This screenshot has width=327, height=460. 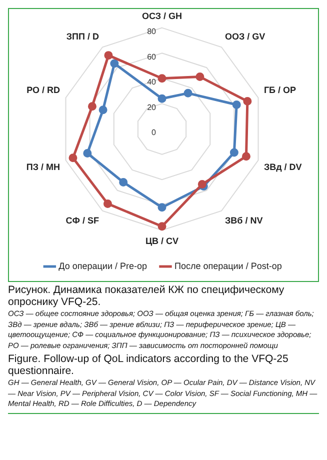 What do you see at coordinates (83, 221) in the screenshot?
I see `spoke-label: СФ / SF` at bounding box center [83, 221].